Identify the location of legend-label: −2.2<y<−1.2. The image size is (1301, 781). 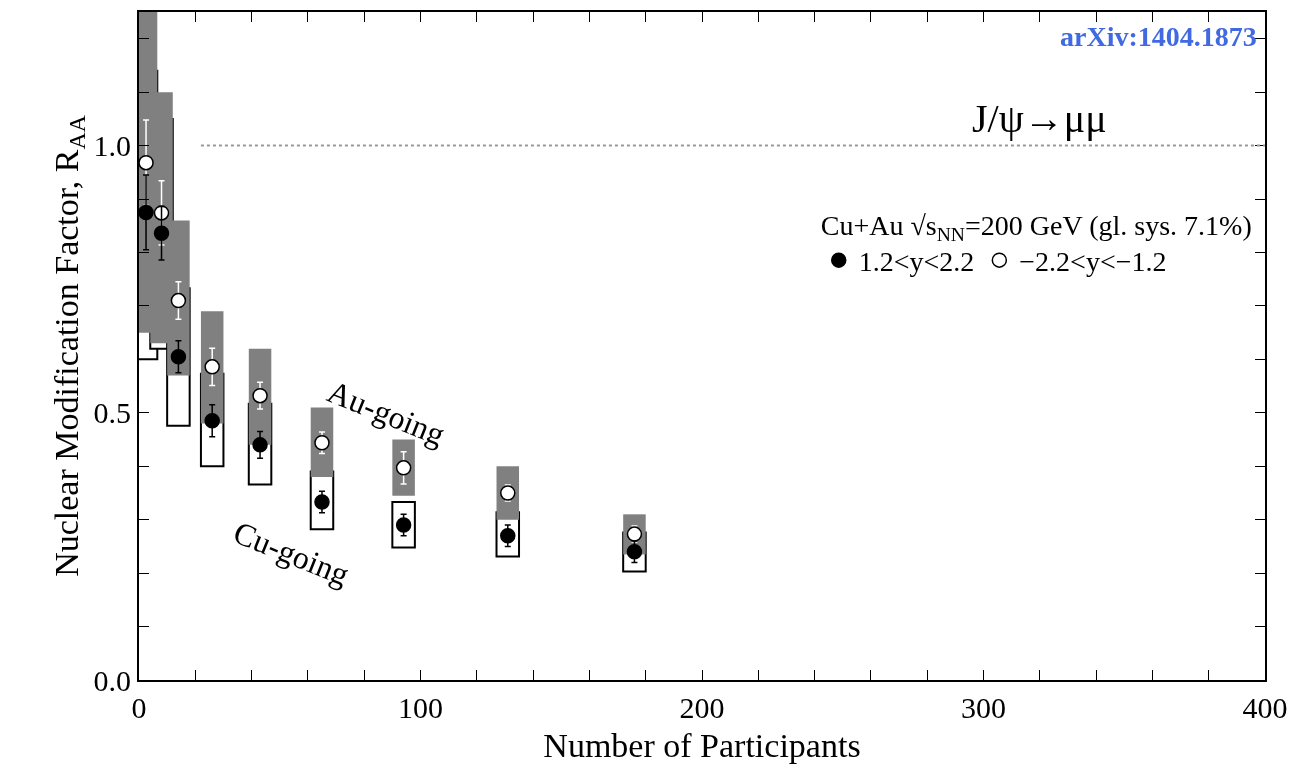
(1093, 262).